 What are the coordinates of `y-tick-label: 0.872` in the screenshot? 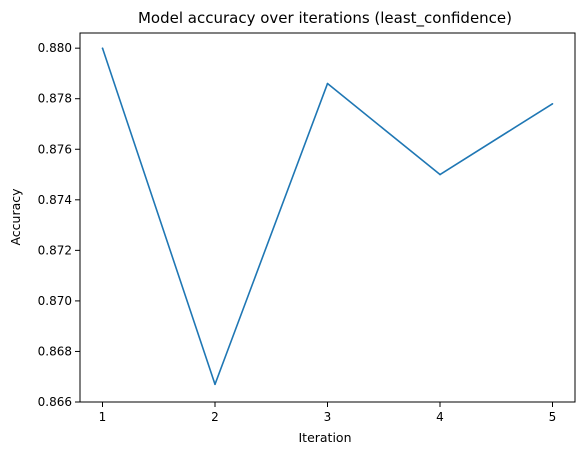 It's located at (55, 250).